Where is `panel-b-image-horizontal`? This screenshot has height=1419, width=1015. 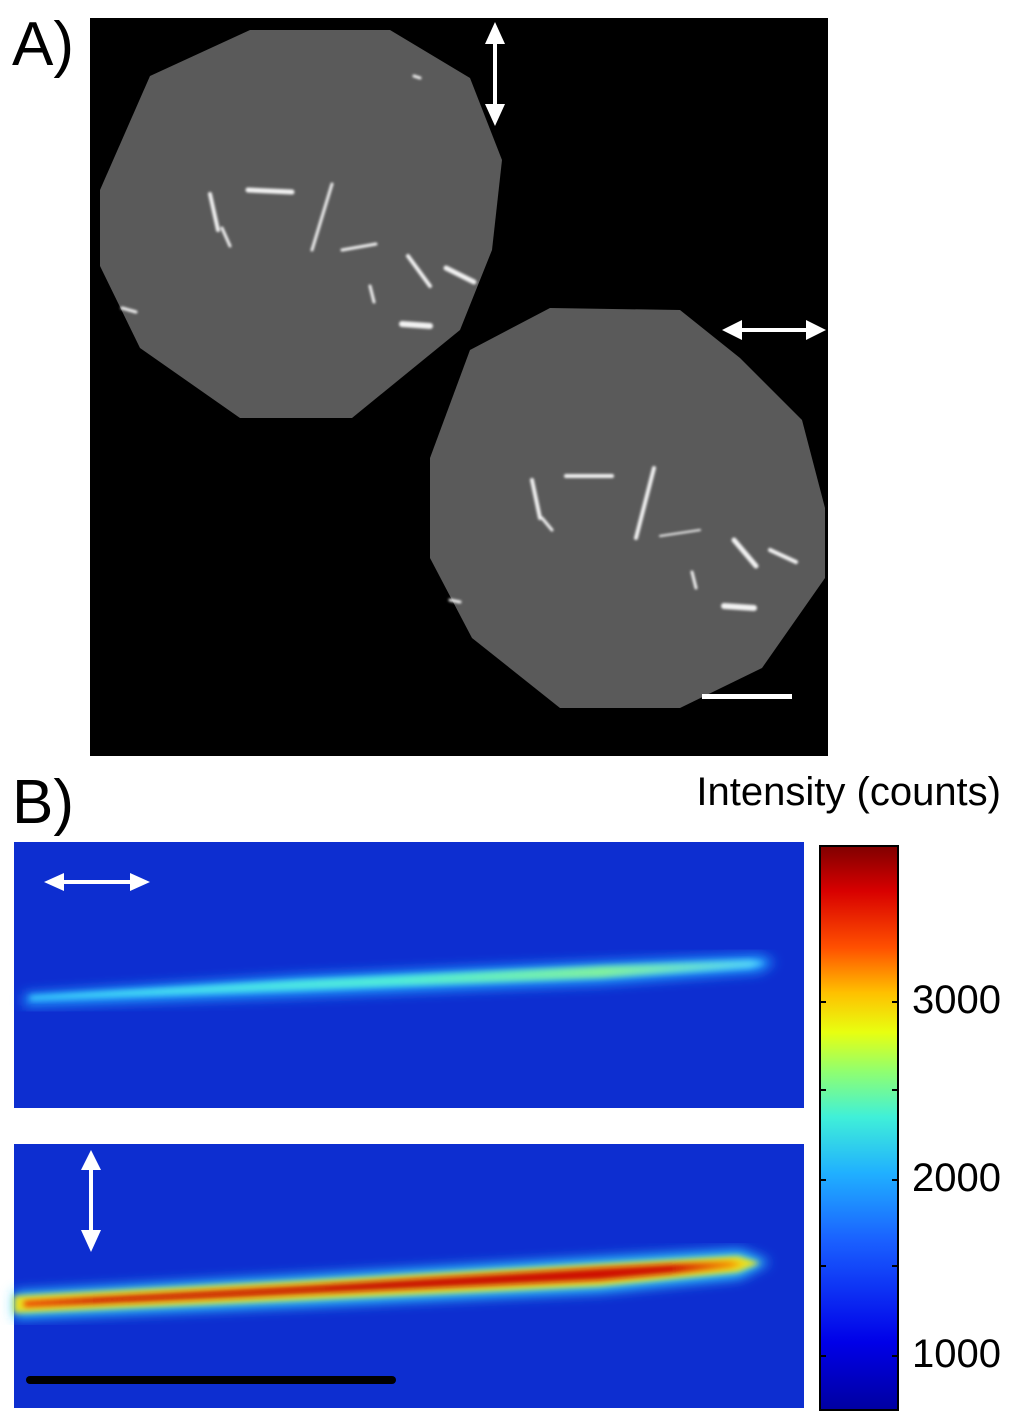
panel-b-image-horizontal is located at coordinates (409, 975).